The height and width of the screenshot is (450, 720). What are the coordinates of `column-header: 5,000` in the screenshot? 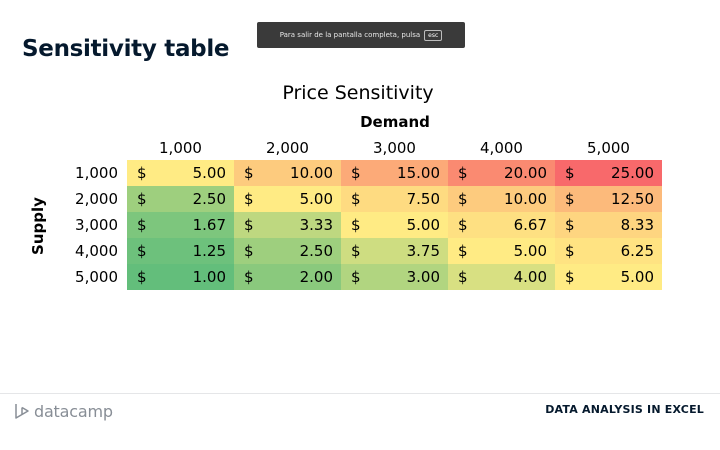 It's located at (608, 148).